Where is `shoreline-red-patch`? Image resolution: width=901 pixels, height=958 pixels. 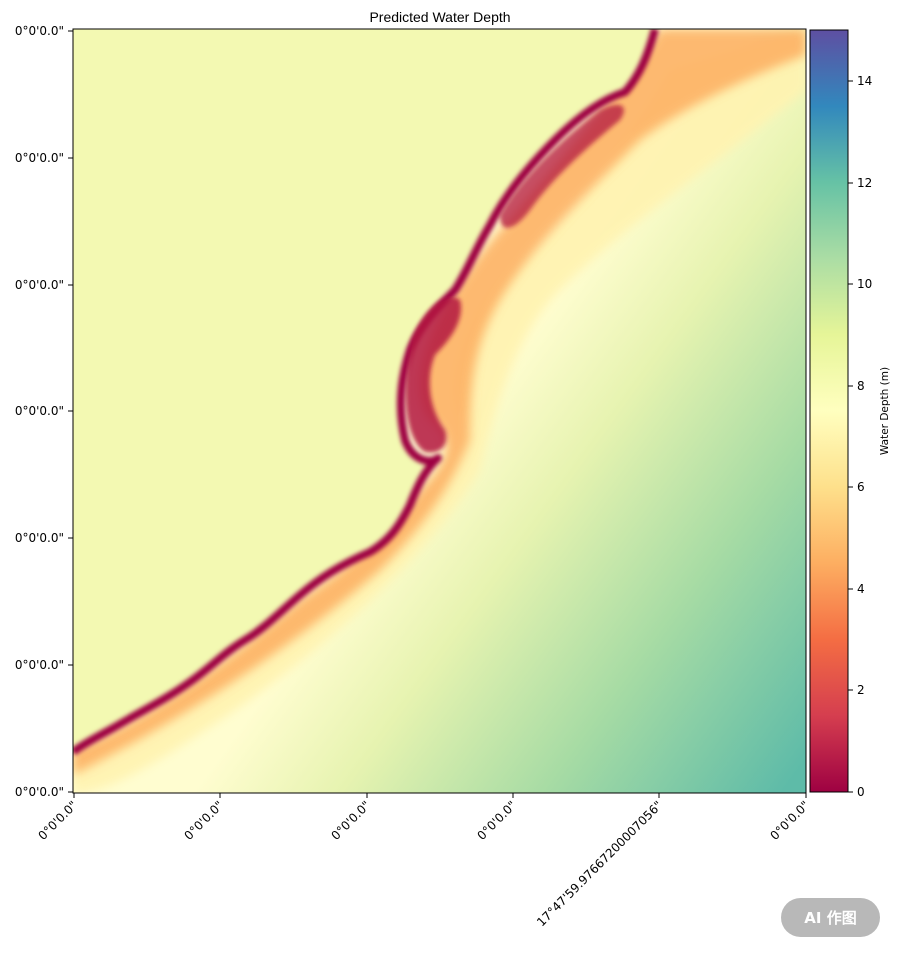 shoreline-red-patch is located at coordinates (433, 374).